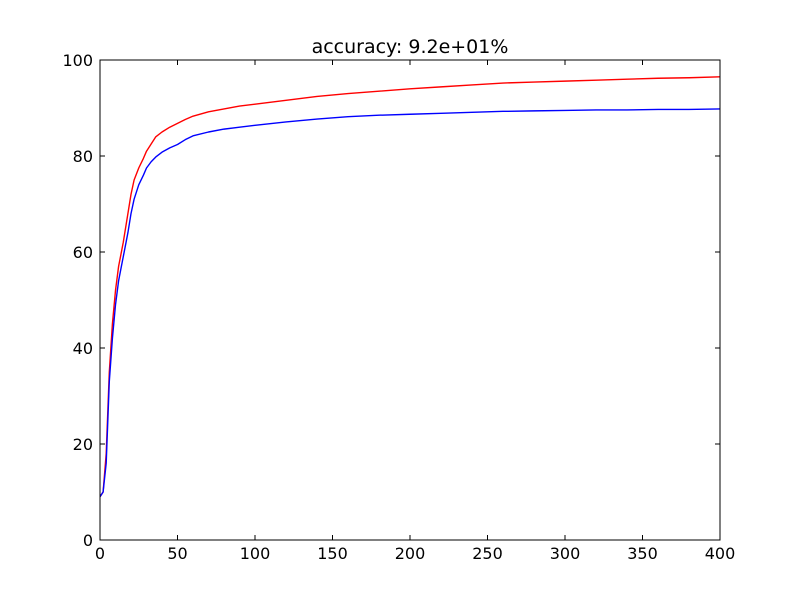 The image size is (800, 600). What do you see at coordinates (255, 553) in the screenshot?
I see `x-tick-label: 100` at bounding box center [255, 553].